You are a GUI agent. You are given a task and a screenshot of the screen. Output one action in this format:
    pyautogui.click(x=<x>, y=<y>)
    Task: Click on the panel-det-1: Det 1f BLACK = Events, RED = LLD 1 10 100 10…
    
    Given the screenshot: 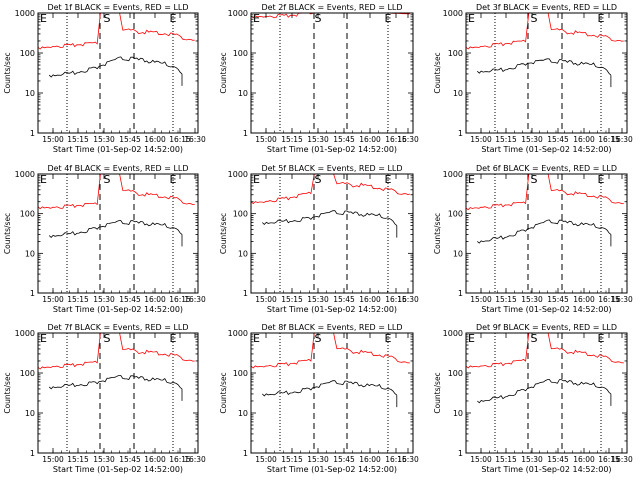 What is the action you would take?
    pyautogui.click(x=104, y=78)
    